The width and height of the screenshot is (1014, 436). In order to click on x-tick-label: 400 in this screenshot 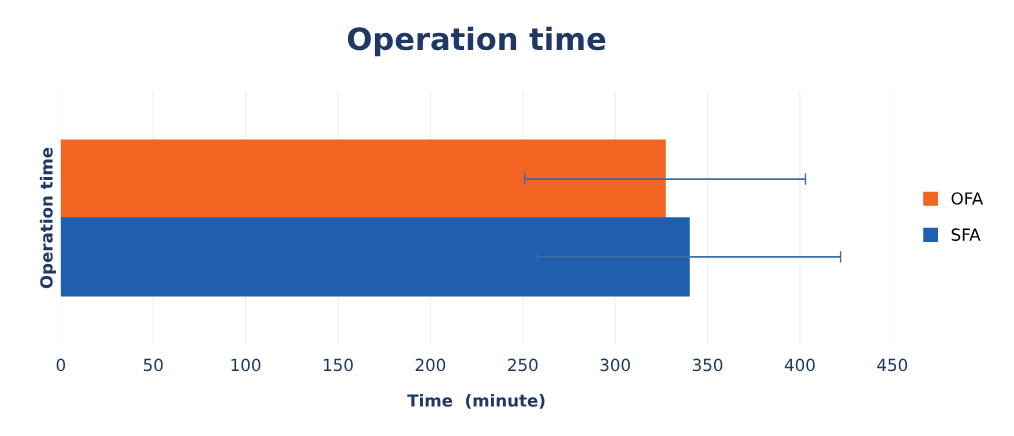, I will do `click(799, 365)`.